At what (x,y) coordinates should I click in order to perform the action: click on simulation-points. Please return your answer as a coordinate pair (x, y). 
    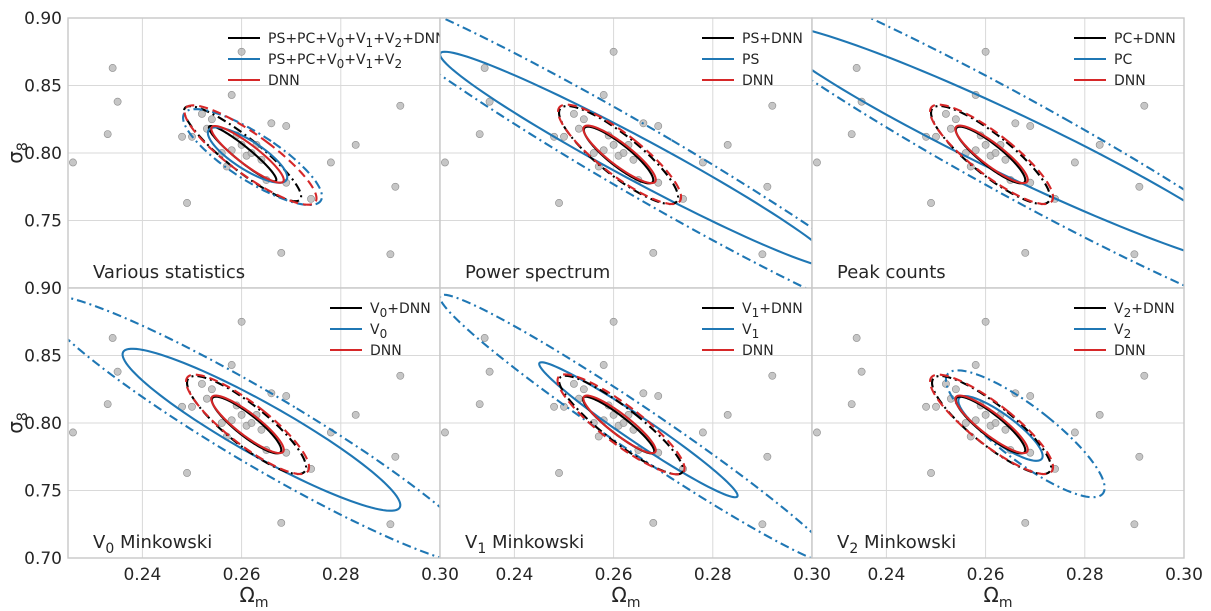
    Looking at the image, I should click on (609, 423).